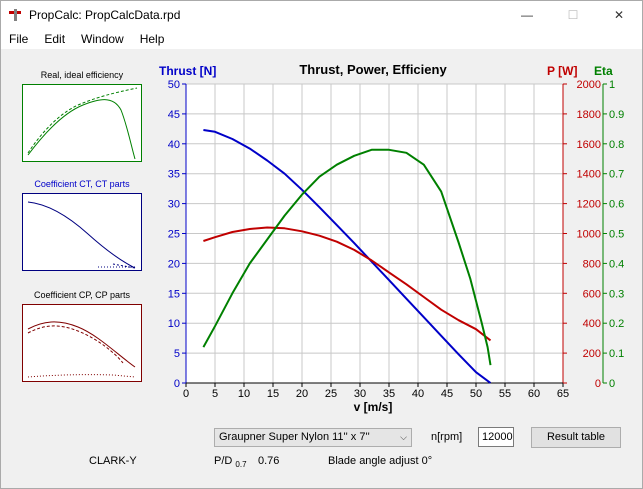 The image size is (643, 489). What do you see at coordinates (505, 394) in the screenshot?
I see `x-tick-label: 55` at bounding box center [505, 394].